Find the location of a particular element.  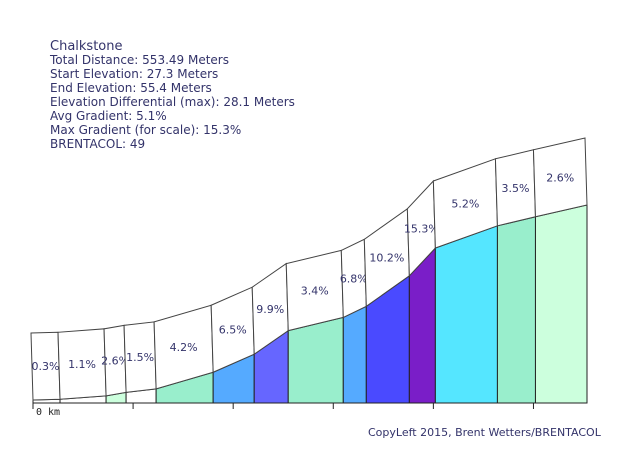

gradient-segment: 6.8% is located at coordinates (354, 321).